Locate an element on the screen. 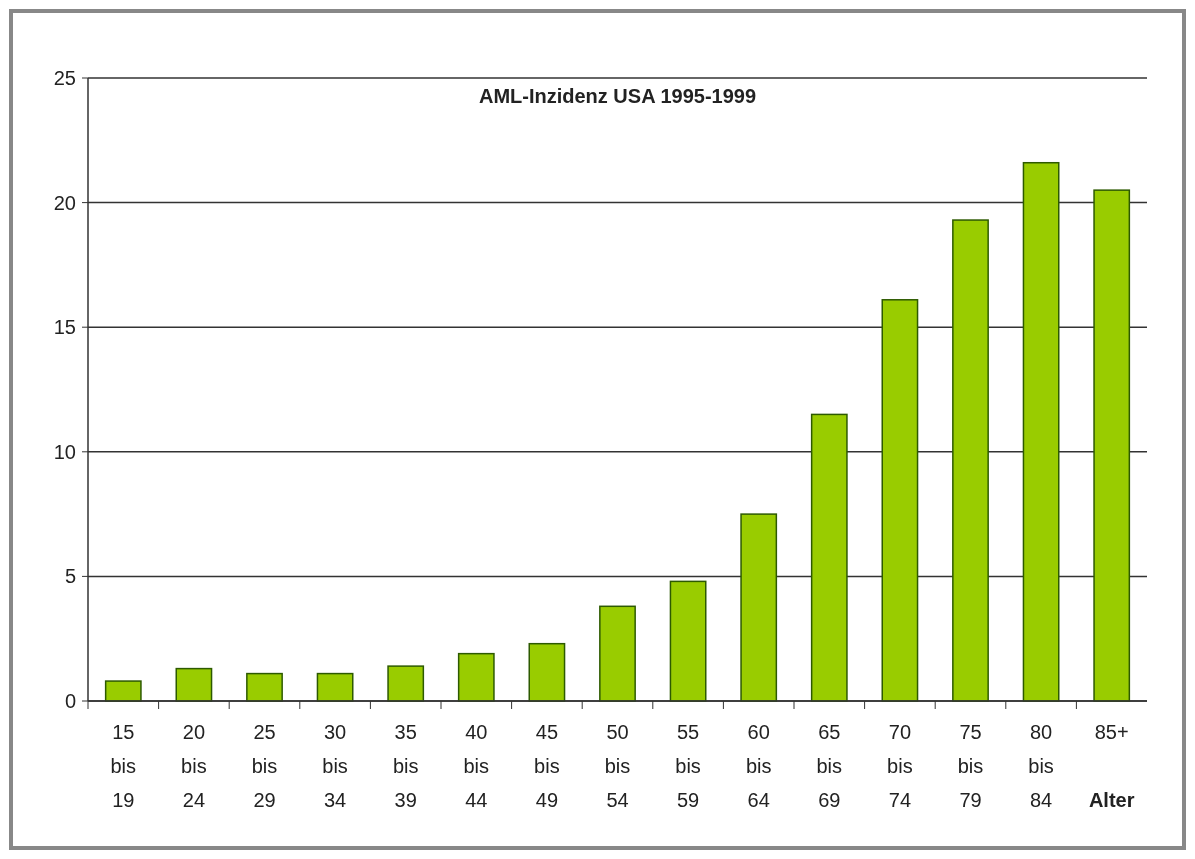 The height and width of the screenshot is (859, 1195). x-tick-label: 45 bis 49 is located at coordinates (547, 766).